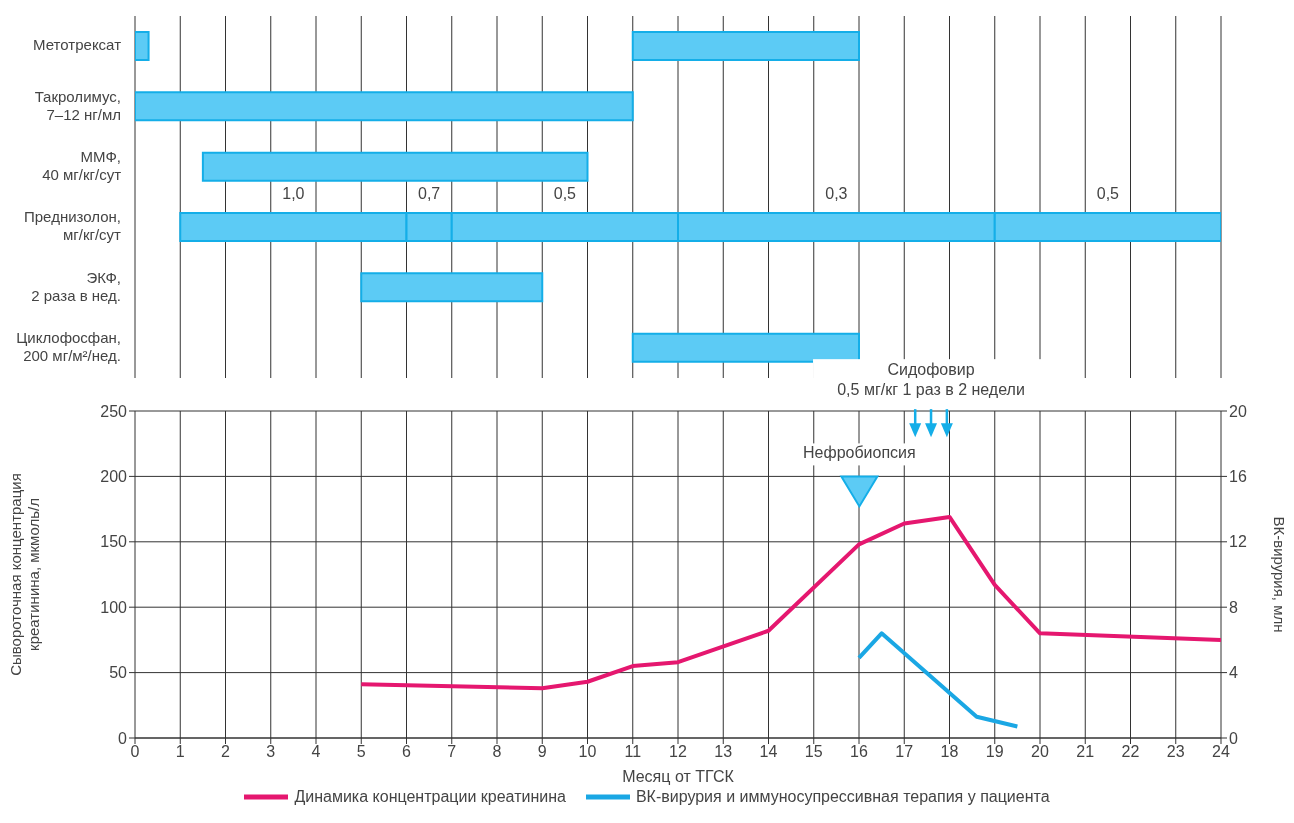 The image size is (1294, 823). I want to click on x-tick-label: 19, so click(994, 752).